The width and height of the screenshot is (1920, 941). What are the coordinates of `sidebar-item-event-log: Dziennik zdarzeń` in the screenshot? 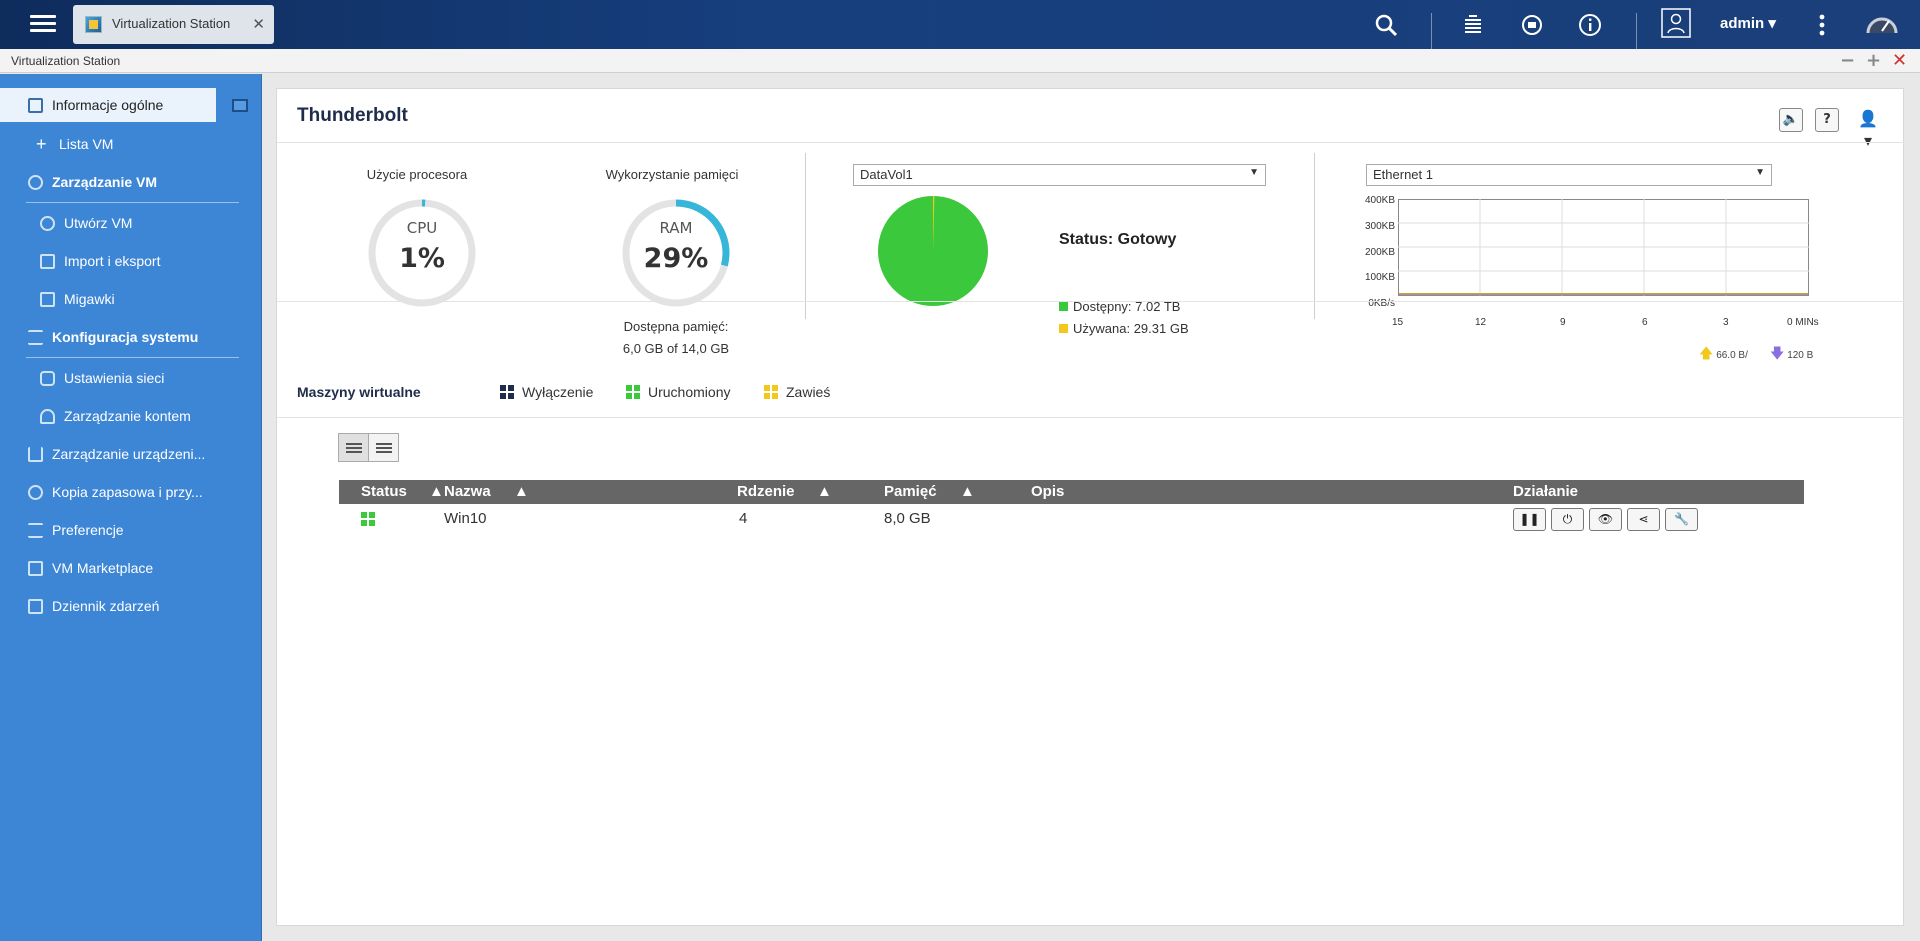 It's located at (131, 606).